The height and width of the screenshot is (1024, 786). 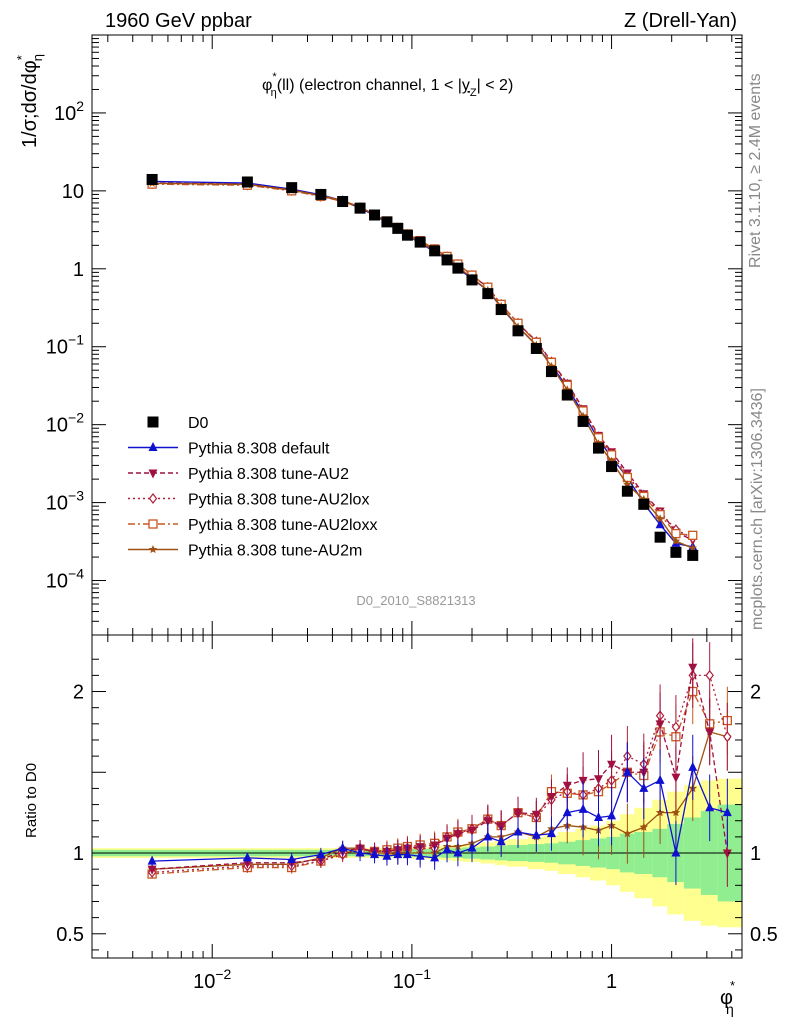 I want to click on chart-title: φ* η(ll) (electron channel, 1 < |yZ| < 2), so click(x=387, y=85).